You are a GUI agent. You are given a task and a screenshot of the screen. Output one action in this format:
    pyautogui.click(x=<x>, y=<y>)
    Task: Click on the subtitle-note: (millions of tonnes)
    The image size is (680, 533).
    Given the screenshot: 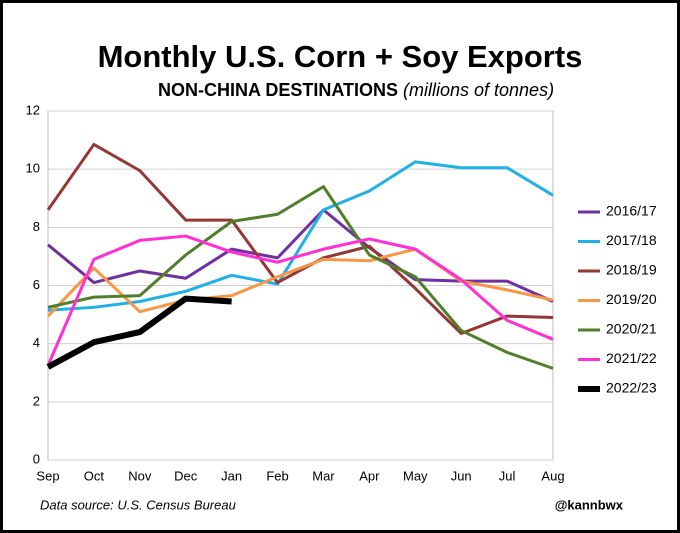 What is the action you would take?
    pyautogui.click(x=478, y=90)
    